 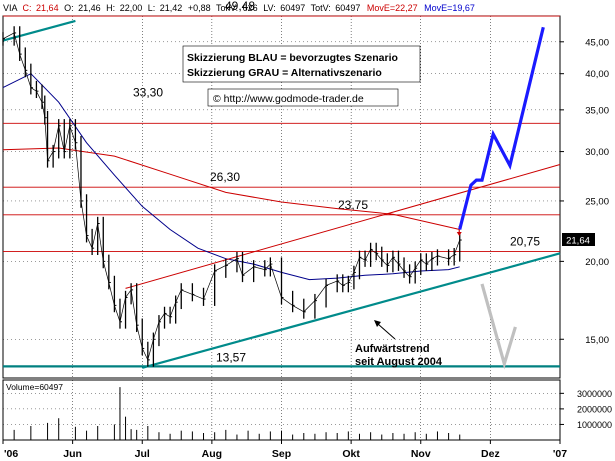 I want to click on legend-blue-text: Skizzierung BLAU = bevorzugtes Szenario, so click(x=292, y=58).